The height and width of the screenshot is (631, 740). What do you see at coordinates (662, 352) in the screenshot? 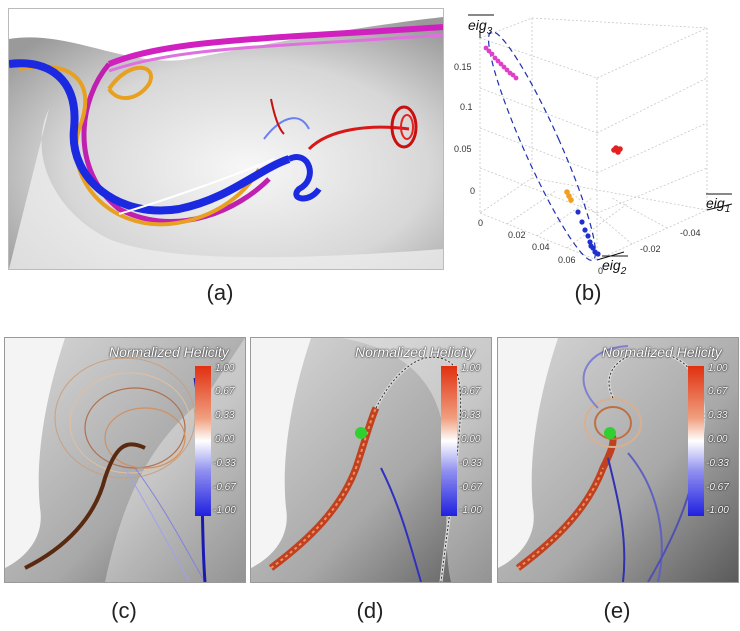
I see `colorbar-title-e: Normalized Helicity` at bounding box center [662, 352].